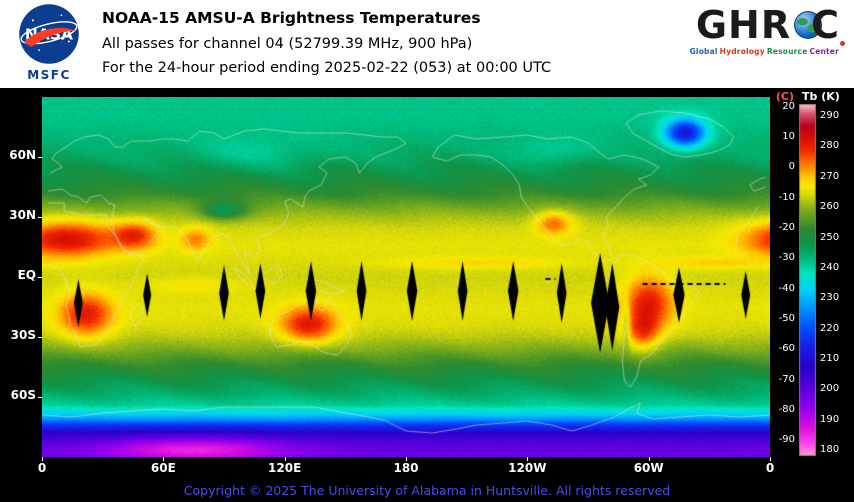 The height and width of the screenshot is (502, 854). Describe the element at coordinates (786, 227) in the screenshot. I see `colorbar-celsius-tick-label: -20` at that location.